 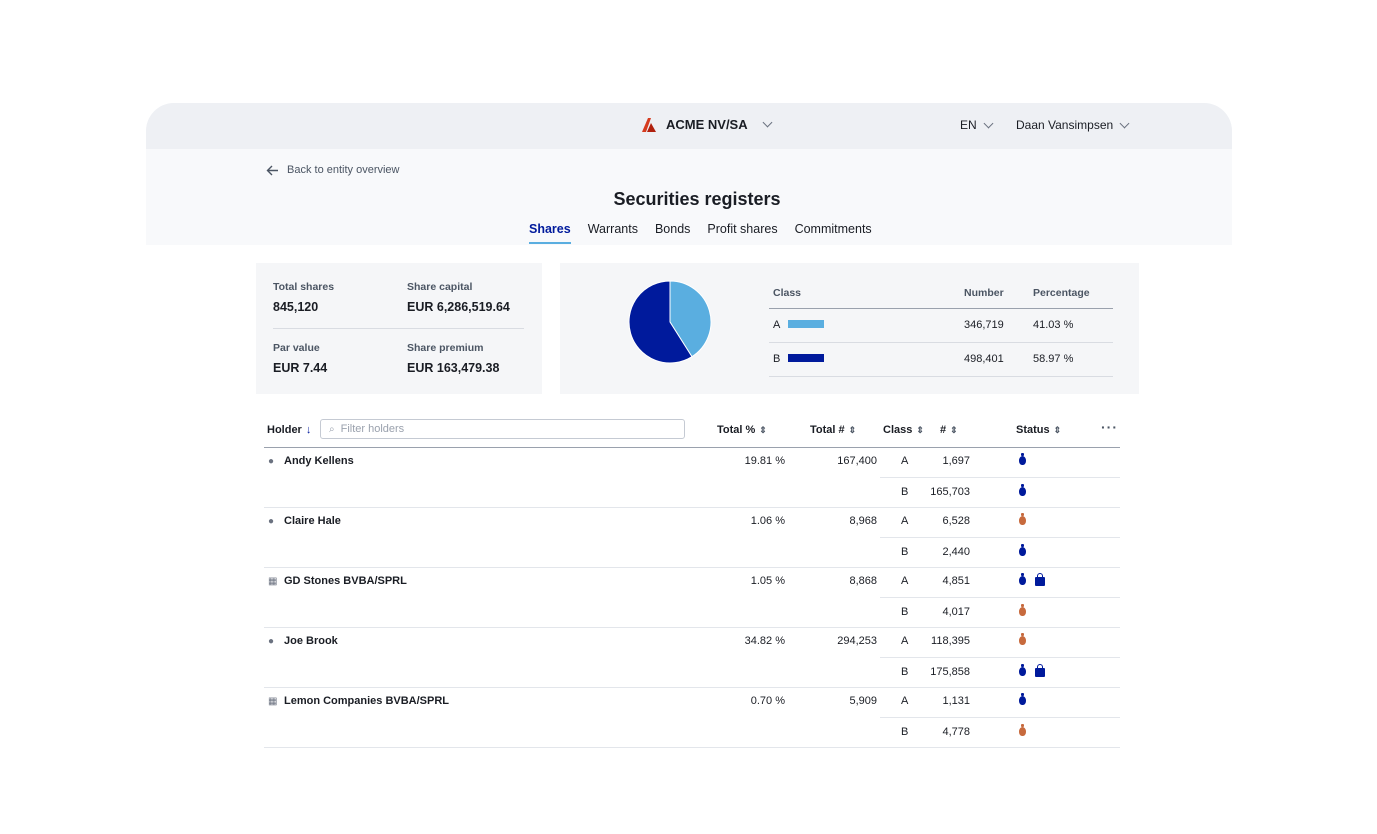 I want to click on summary-divider, so click(x=398, y=328).